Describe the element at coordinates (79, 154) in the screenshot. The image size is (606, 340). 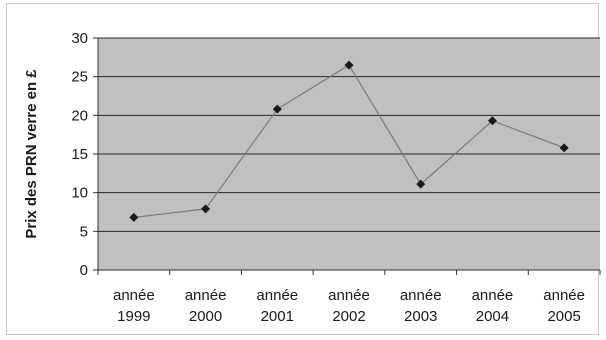
I see `y-tick-label: 15` at that location.